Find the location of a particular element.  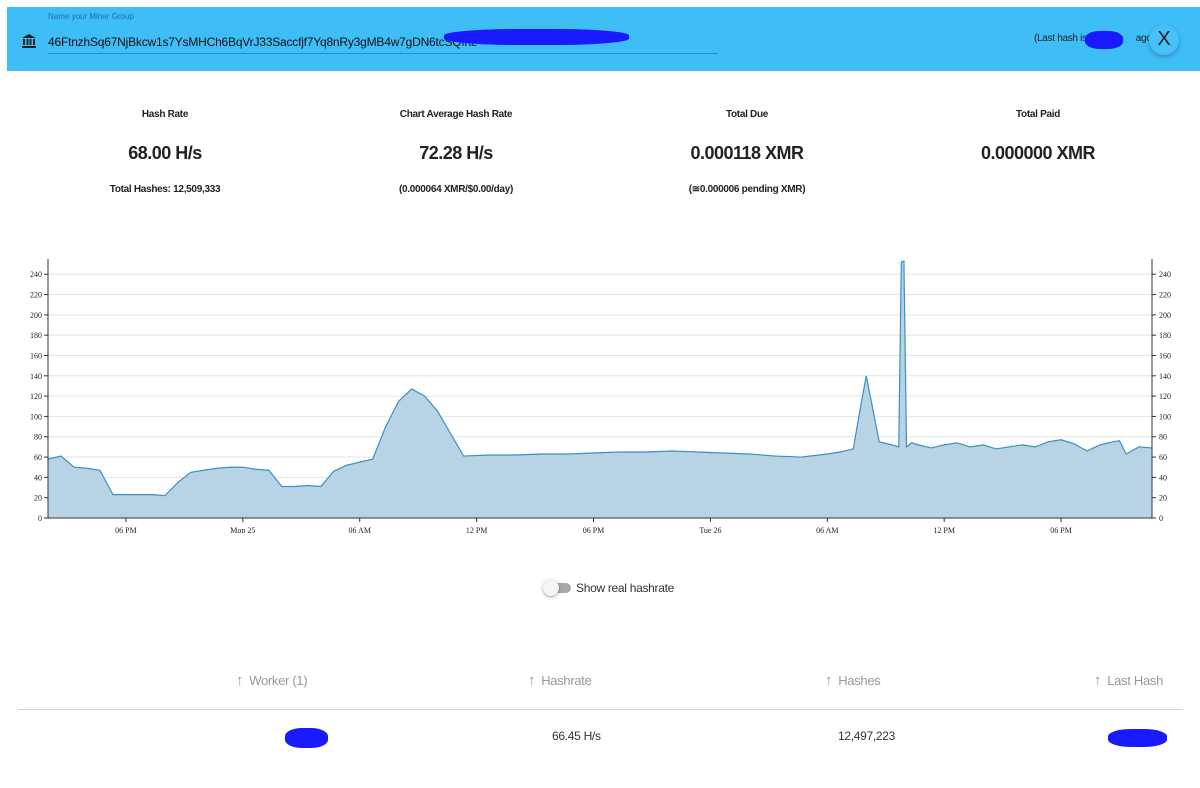

y-tick-label-left: 100 is located at coordinates (36, 416).